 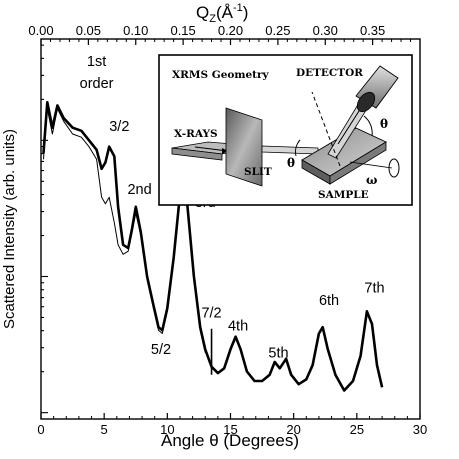 I want to click on top-x-tick-label: 0.35, so click(x=372, y=30).